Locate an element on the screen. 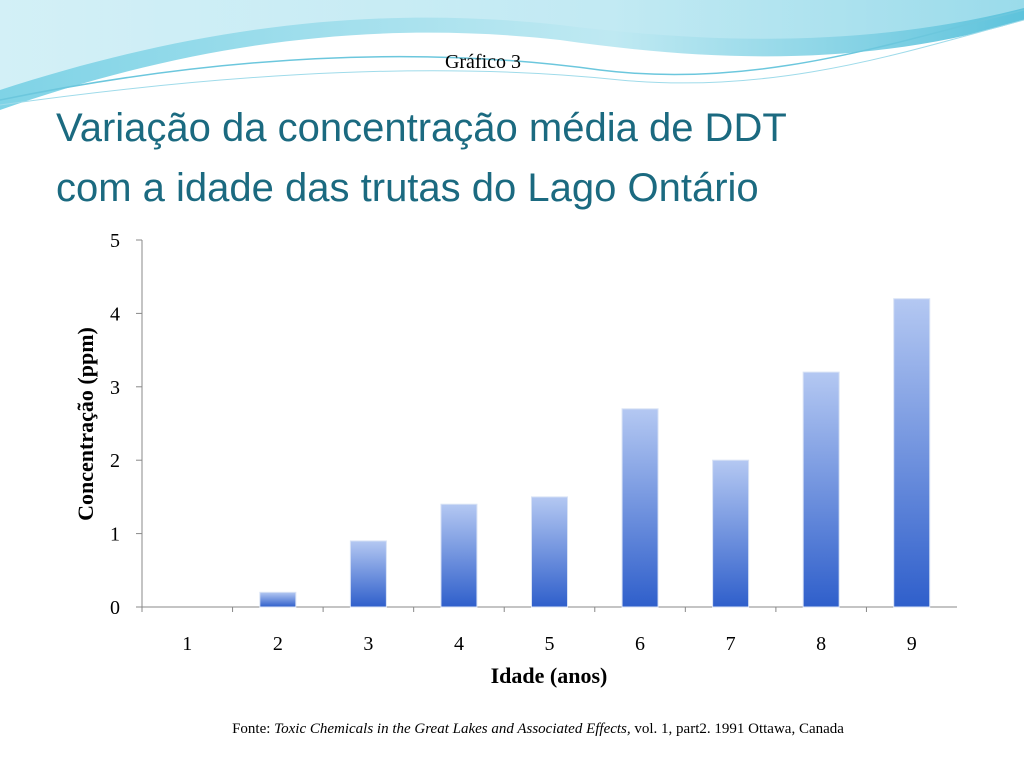  x-axis-label: Idade (anos) is located at coordinates (549, 675).